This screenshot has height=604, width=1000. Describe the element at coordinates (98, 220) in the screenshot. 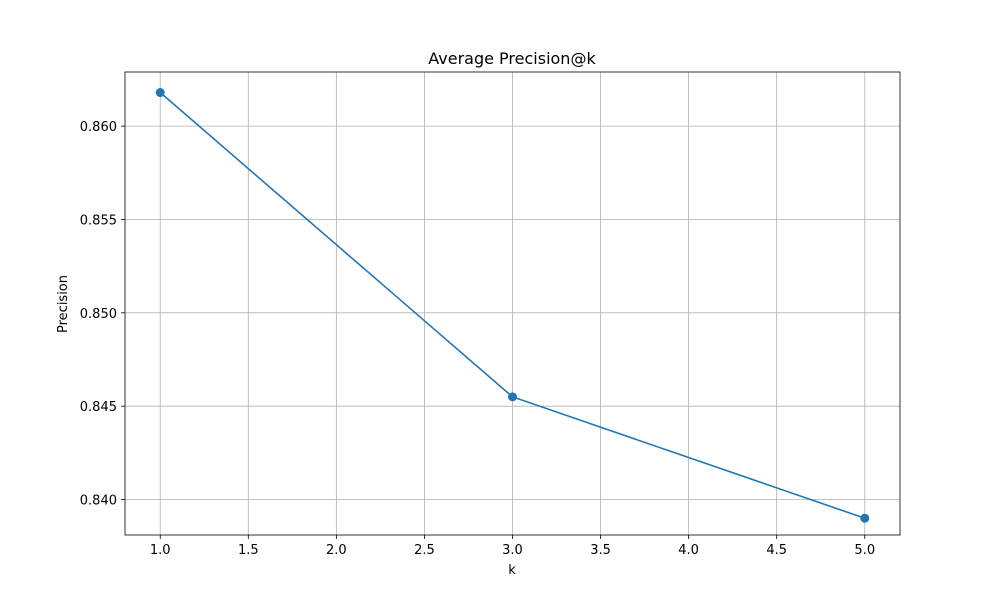

I see `y-tick-label: 0.855` at that location.